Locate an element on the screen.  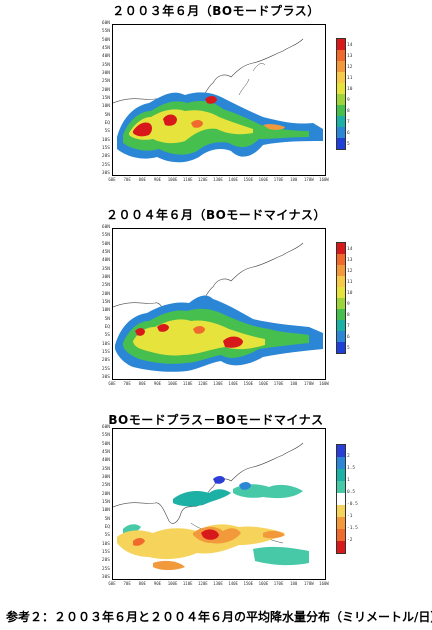
colorbar-difference: 2 1.5 1 0.5 -0.5 -1 -1.5 -2 is located at coordinates (347, 499).